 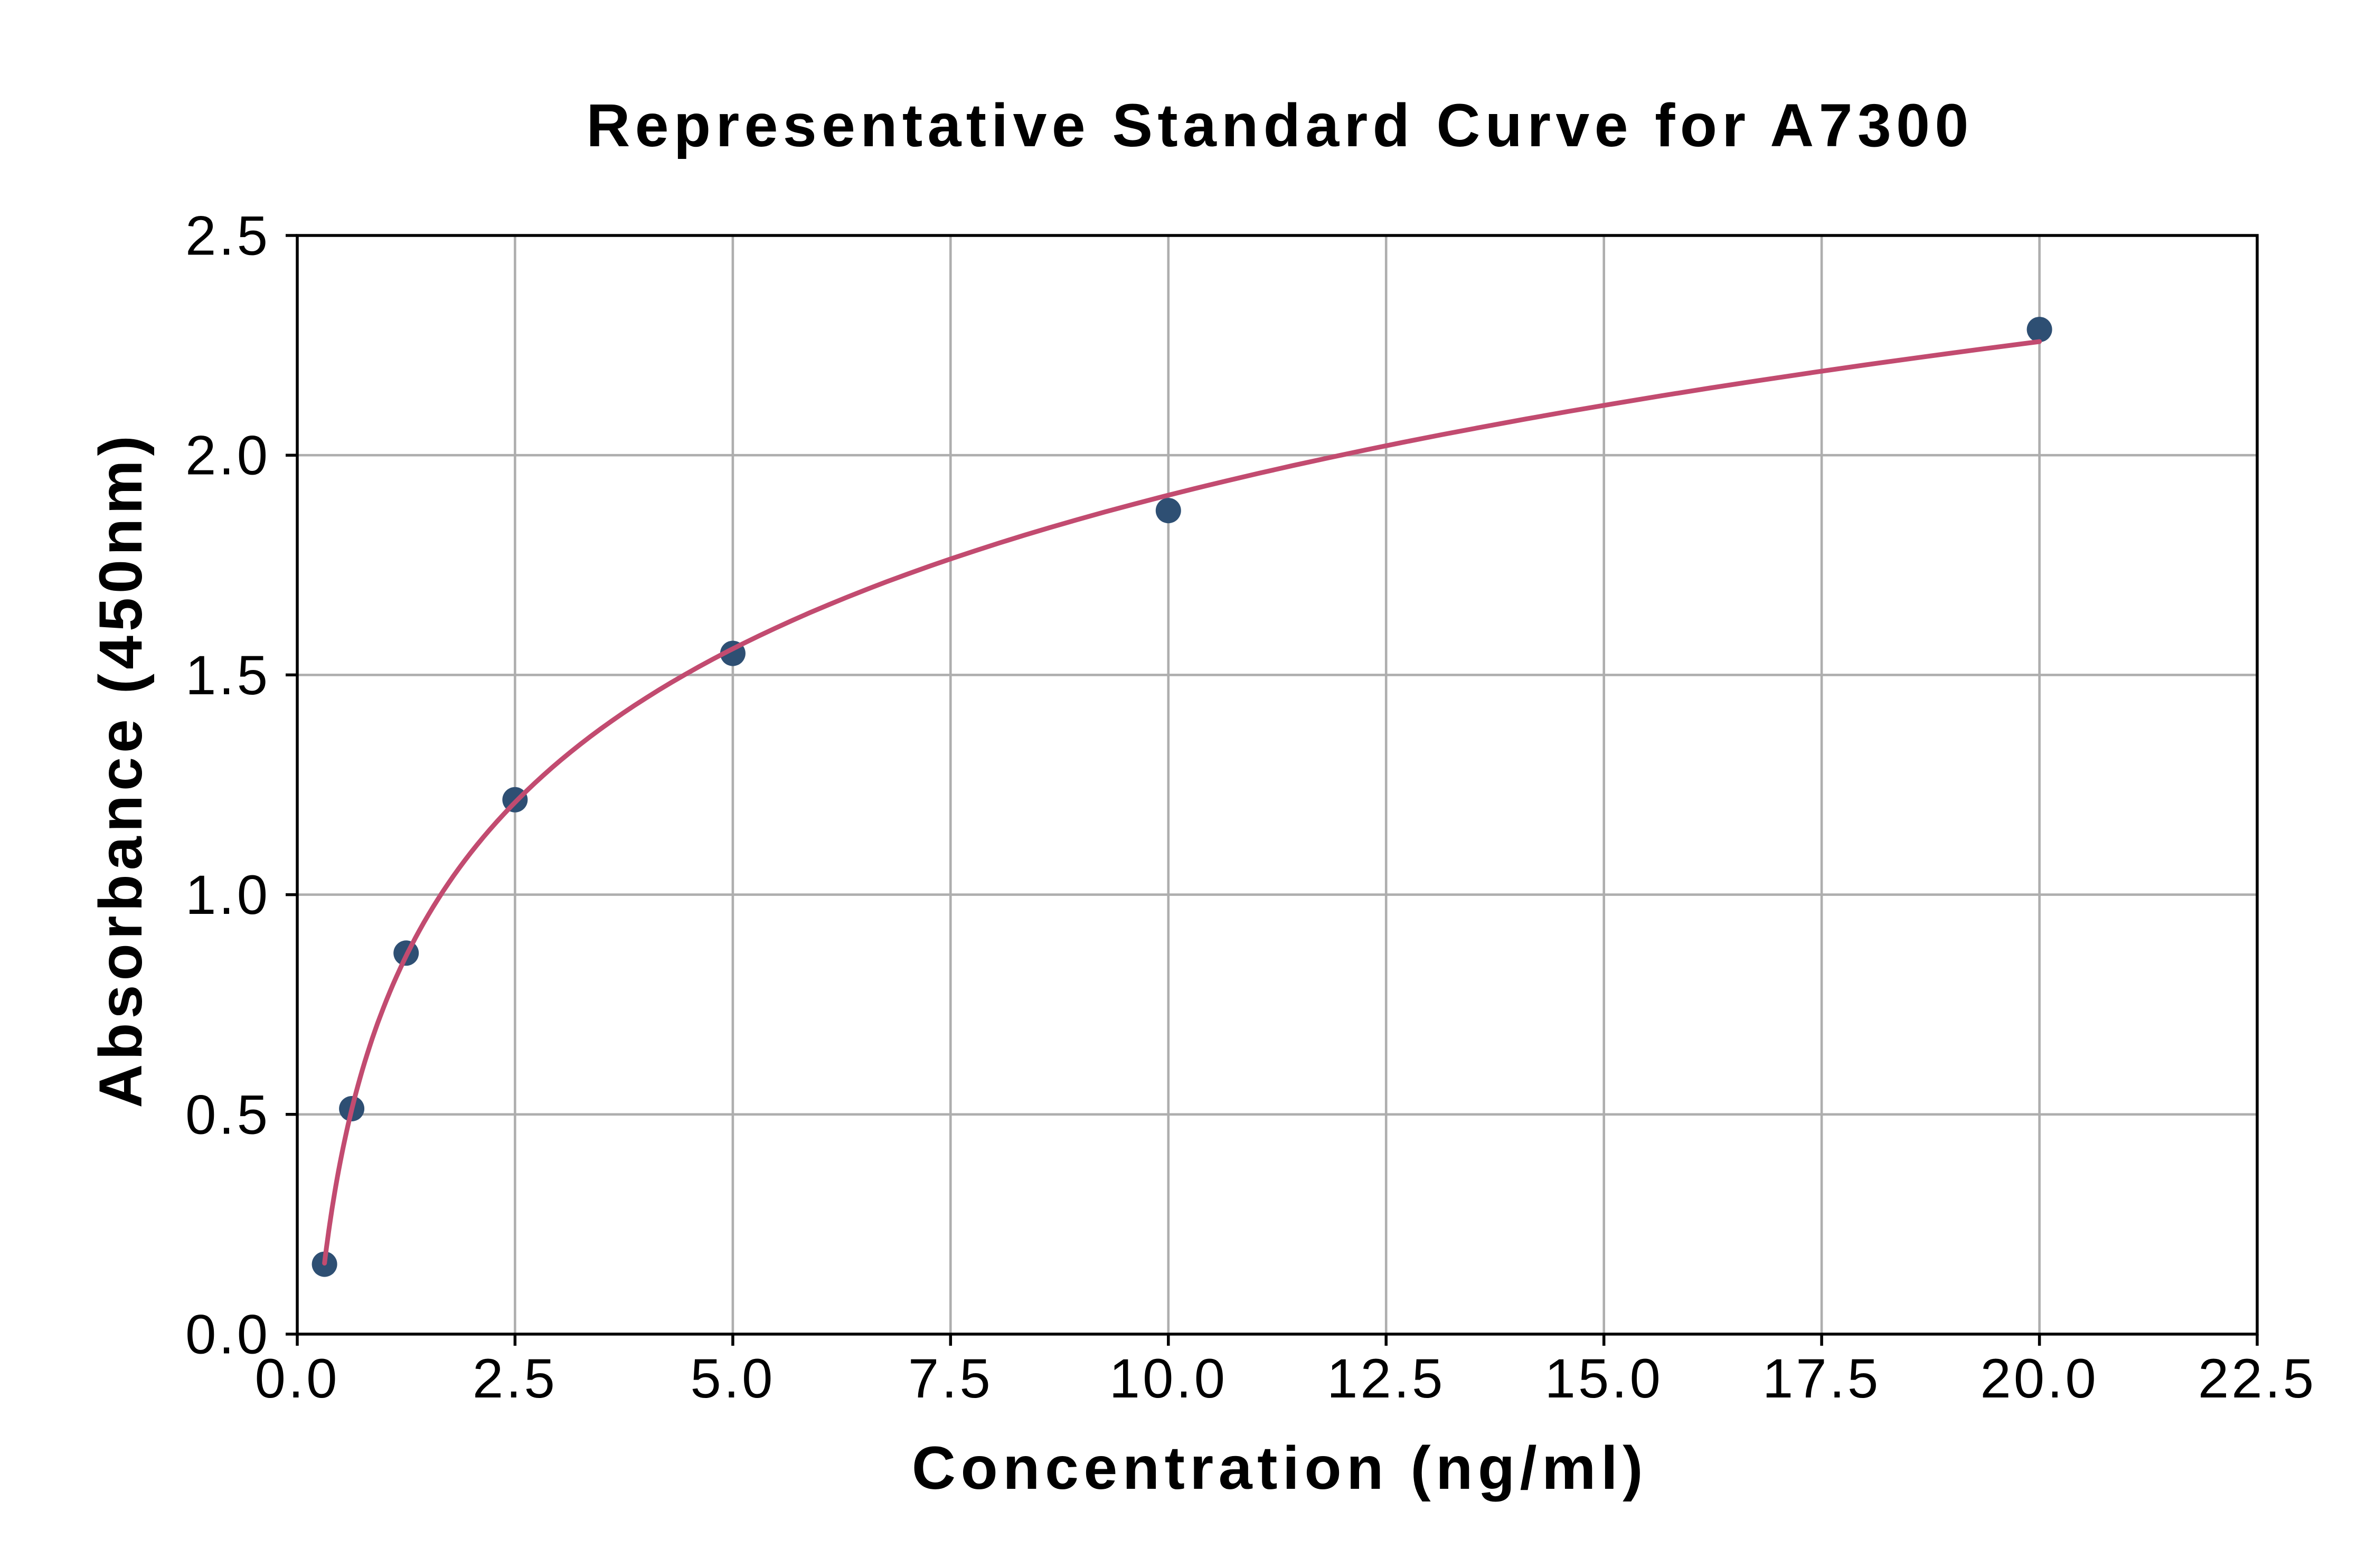 I want to click on svg-text: 12.5, so click(x=1386, y=1379).